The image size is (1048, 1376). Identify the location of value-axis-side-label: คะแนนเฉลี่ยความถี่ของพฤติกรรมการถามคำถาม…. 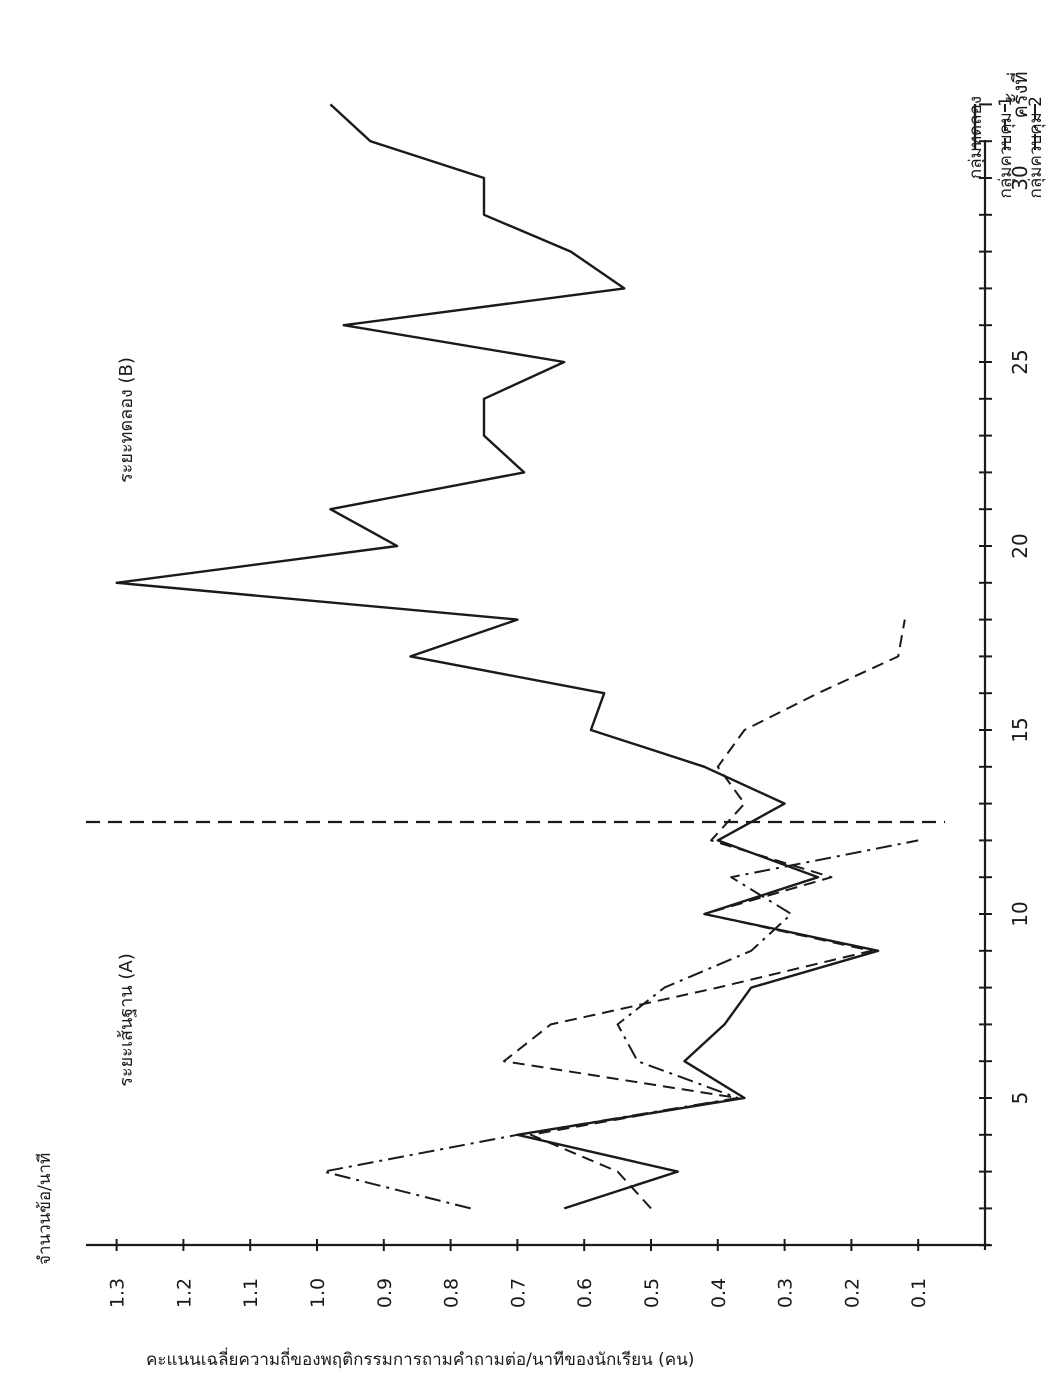
(420, 1358).